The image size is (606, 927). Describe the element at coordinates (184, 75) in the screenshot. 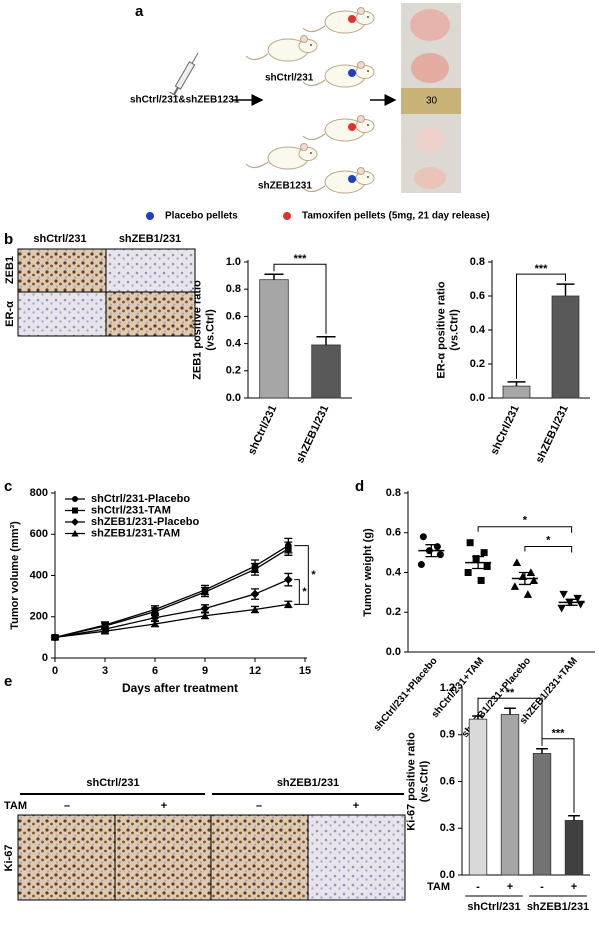

I see `syringe` at that location.